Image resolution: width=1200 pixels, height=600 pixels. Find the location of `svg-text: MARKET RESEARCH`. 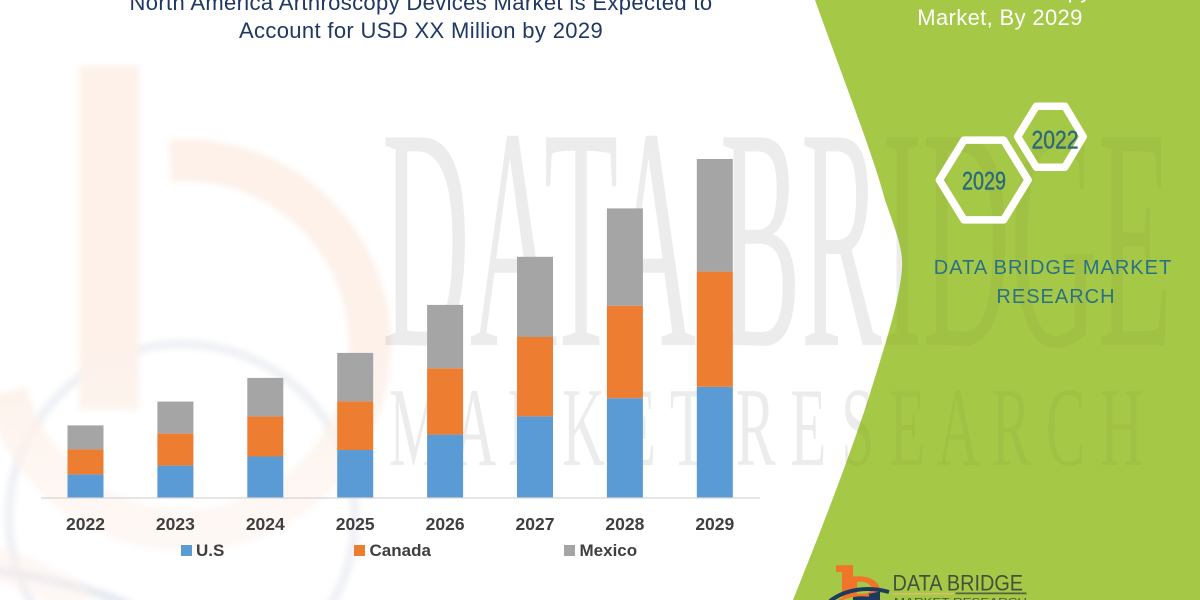

svg-text: MARKET RESEARCH is located at coordinates (960, 598).